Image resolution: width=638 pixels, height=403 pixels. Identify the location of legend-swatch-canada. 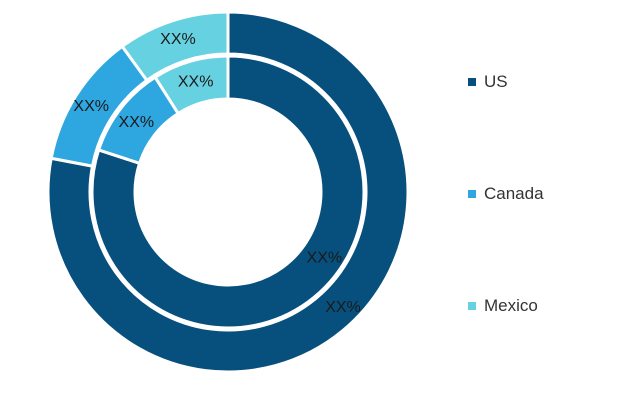
(472, 194).